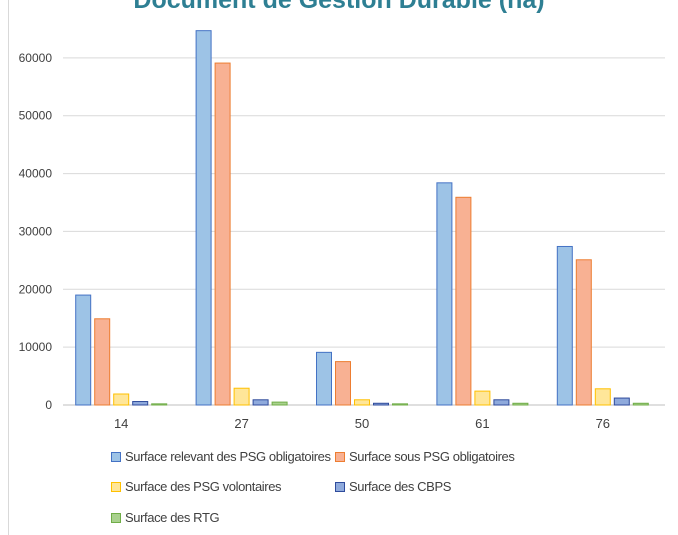  What do you see at coordinates (400, 486) in the screenshot?
I see `legend-label: Surface des CBPS` at bounding box center [400, 486].